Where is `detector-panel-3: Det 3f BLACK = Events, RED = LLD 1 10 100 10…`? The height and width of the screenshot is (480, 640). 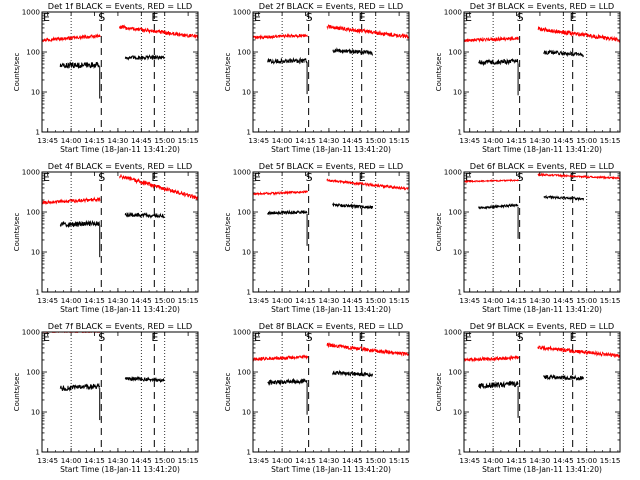
detector-panel-3: Det 3f BLACK = Events, RED = LLD 1 10 100 10… is located at coordinates (528, 77).